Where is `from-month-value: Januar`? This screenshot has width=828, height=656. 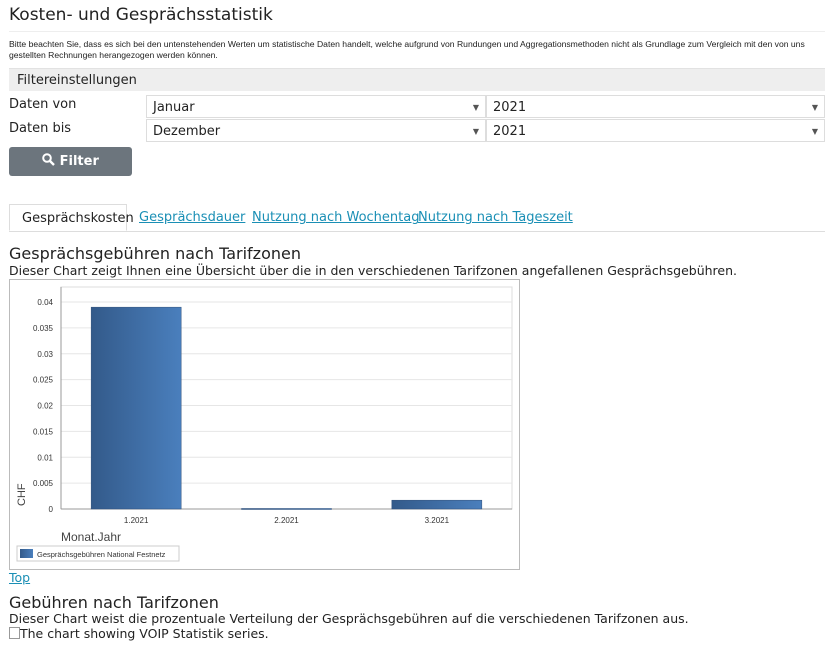
from-month-value: Januar is located at coordinates (174, 107).